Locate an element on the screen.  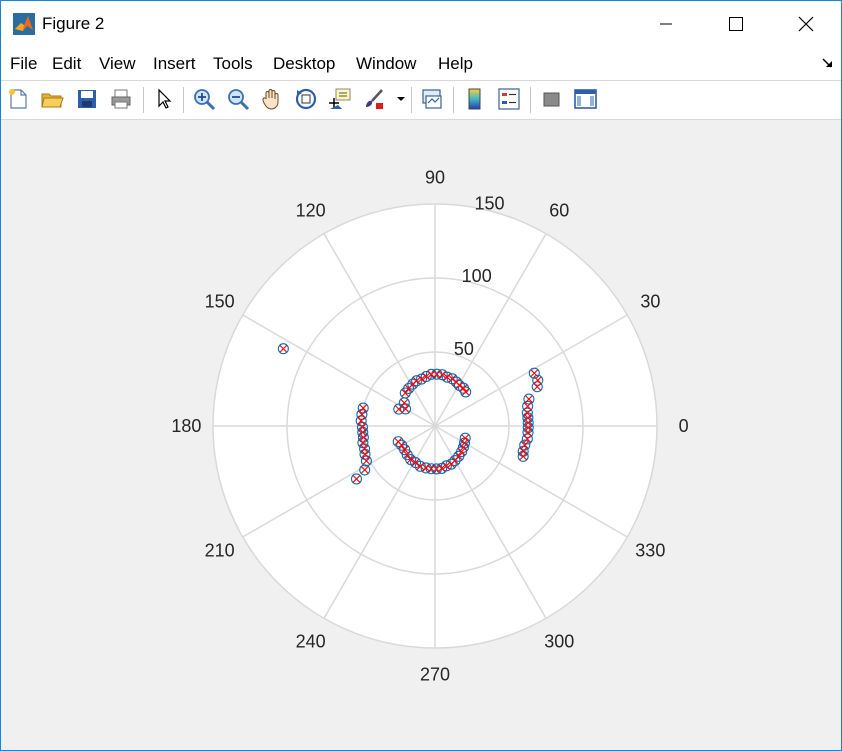
maximize-button is located at coordinates (736, 24).